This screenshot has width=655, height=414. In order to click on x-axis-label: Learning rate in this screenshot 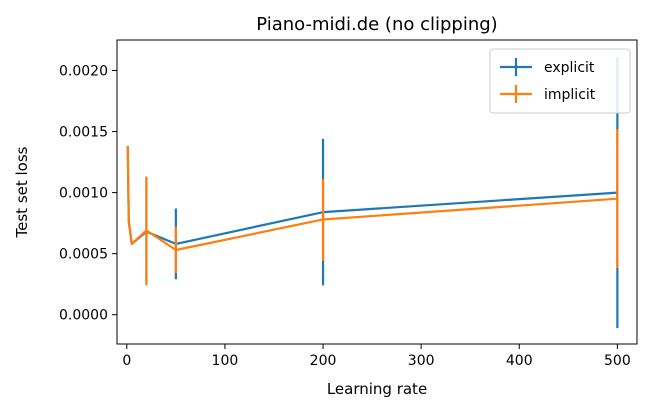, I will do `click(377, 389)`.